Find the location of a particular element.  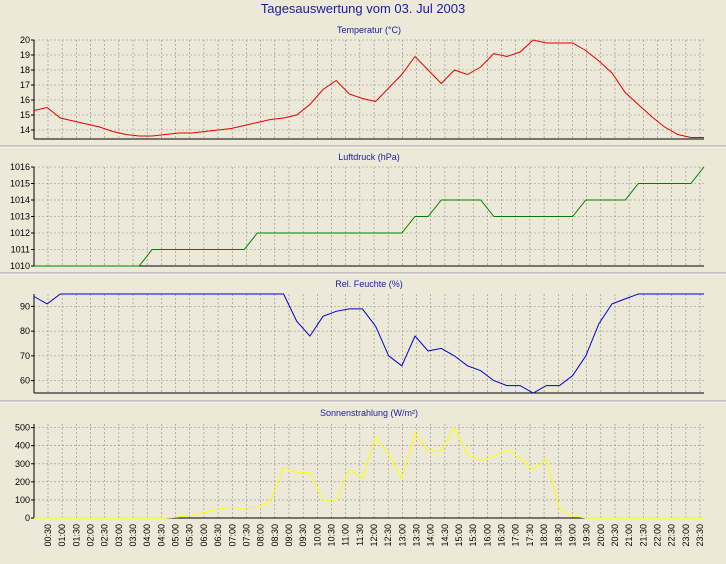

x-tick-label: 12:00 is located at coordinates (374, 535).